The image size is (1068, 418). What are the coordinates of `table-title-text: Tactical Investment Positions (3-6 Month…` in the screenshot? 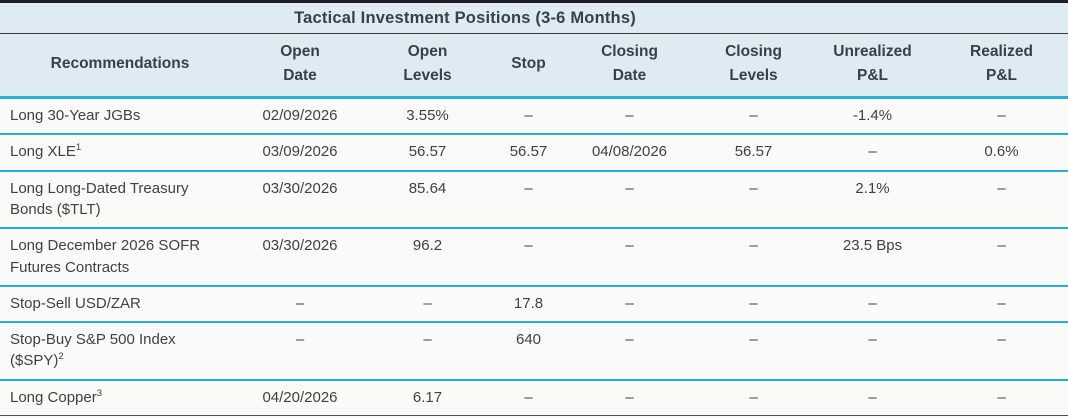 It's located at (465, 17).